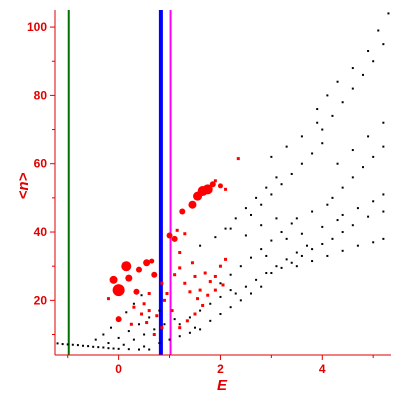 The width and height of the screenshot is (400, 400). Describe the element at coordinates (41, 95) in the screenshot. I see `y-tick-label: 80` at that location.